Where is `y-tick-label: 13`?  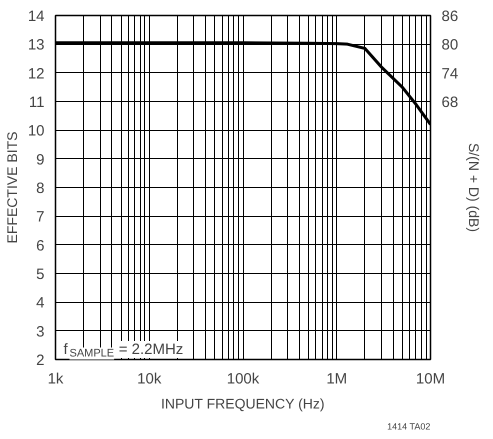
y-tick-label: 13 is located at coordinates (36, 45).